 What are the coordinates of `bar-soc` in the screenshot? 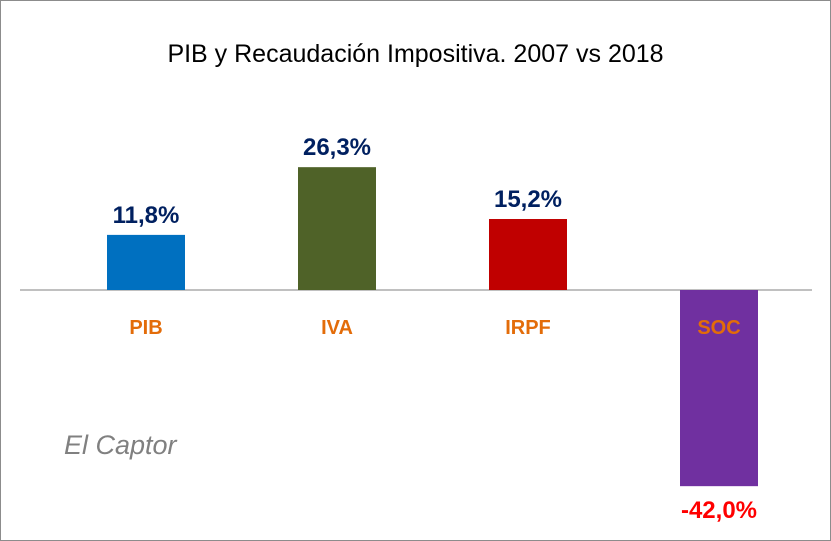 It's located at (719, 388).